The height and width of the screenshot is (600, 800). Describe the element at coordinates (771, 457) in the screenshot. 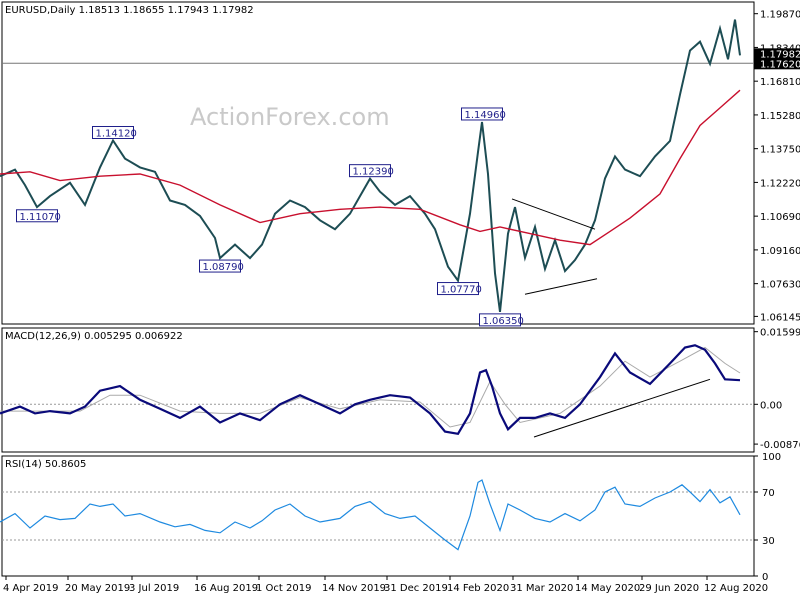

I see `rsi-ytick-label: 100` at that location.